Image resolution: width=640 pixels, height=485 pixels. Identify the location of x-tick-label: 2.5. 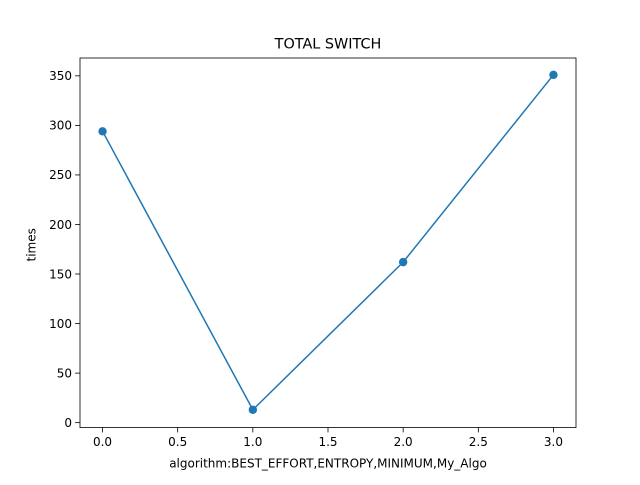
(478, 442).